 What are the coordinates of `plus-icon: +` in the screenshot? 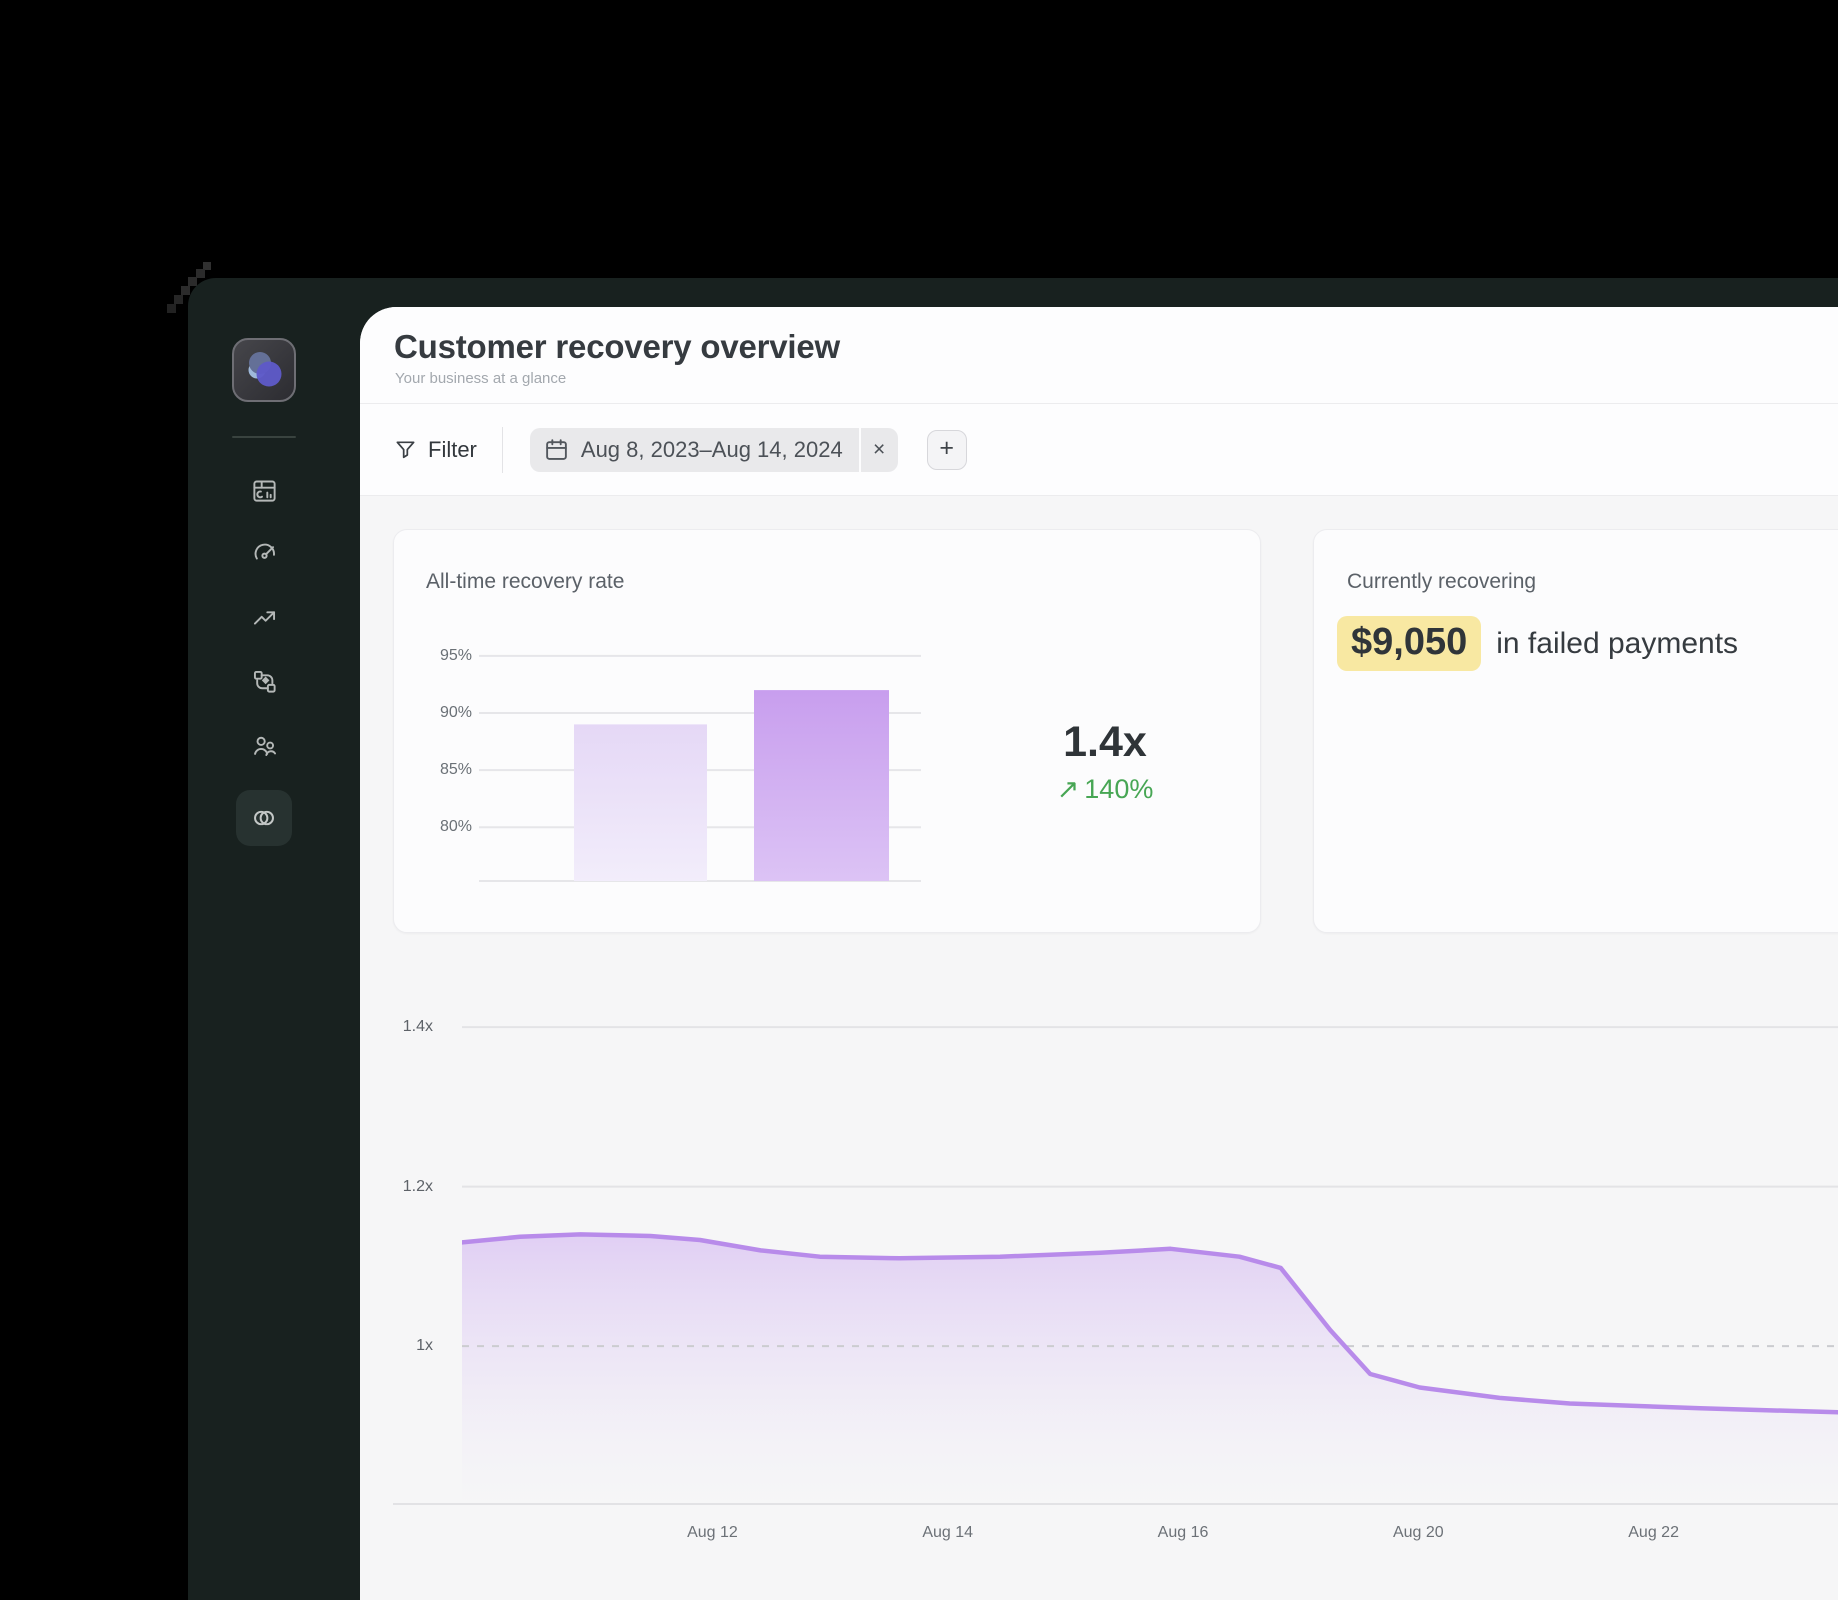 It's located at (946, 448).